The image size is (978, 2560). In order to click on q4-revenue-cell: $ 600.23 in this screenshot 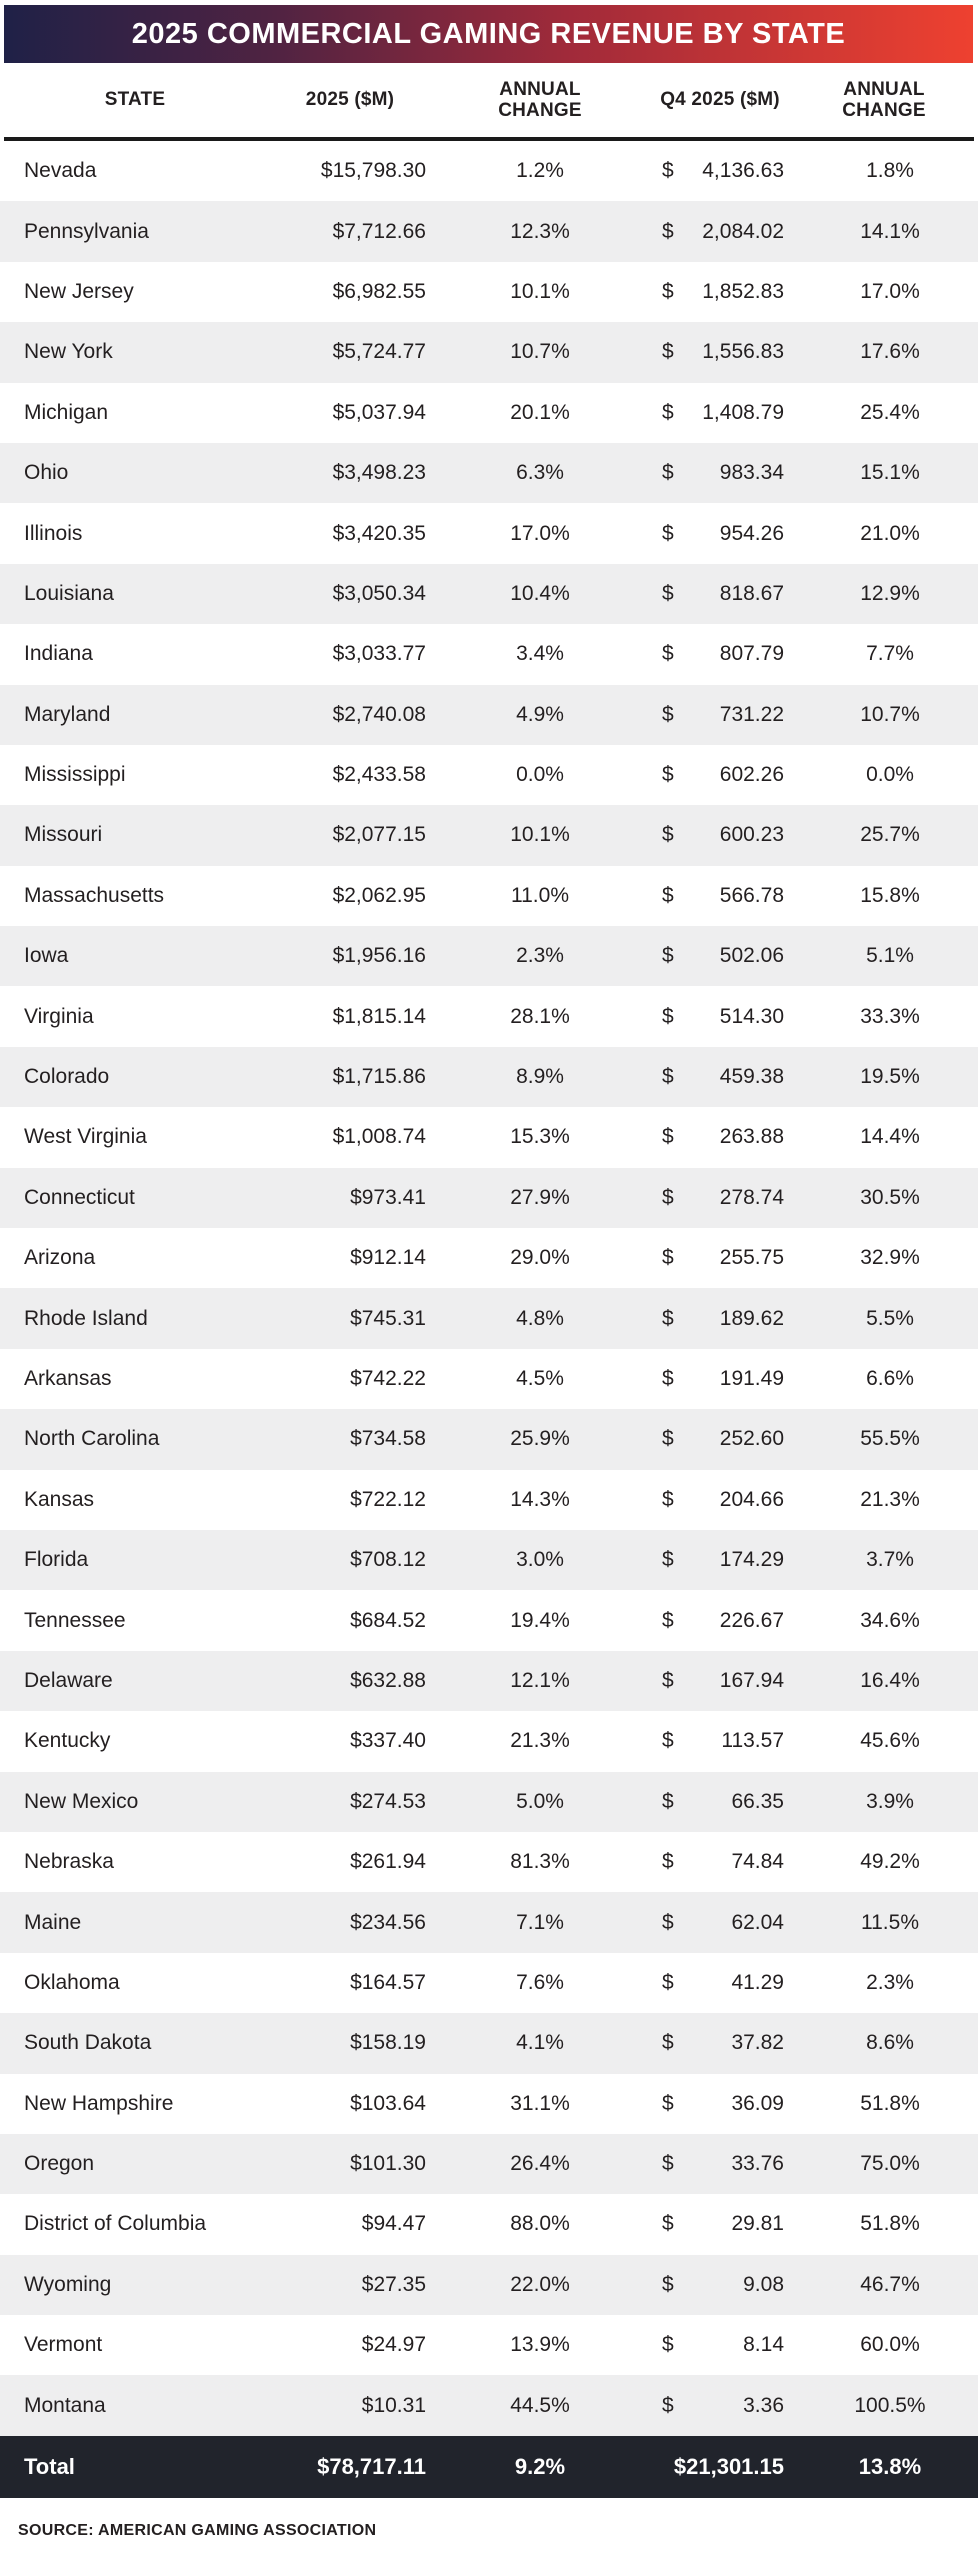, I will do `click(720, 835)`.